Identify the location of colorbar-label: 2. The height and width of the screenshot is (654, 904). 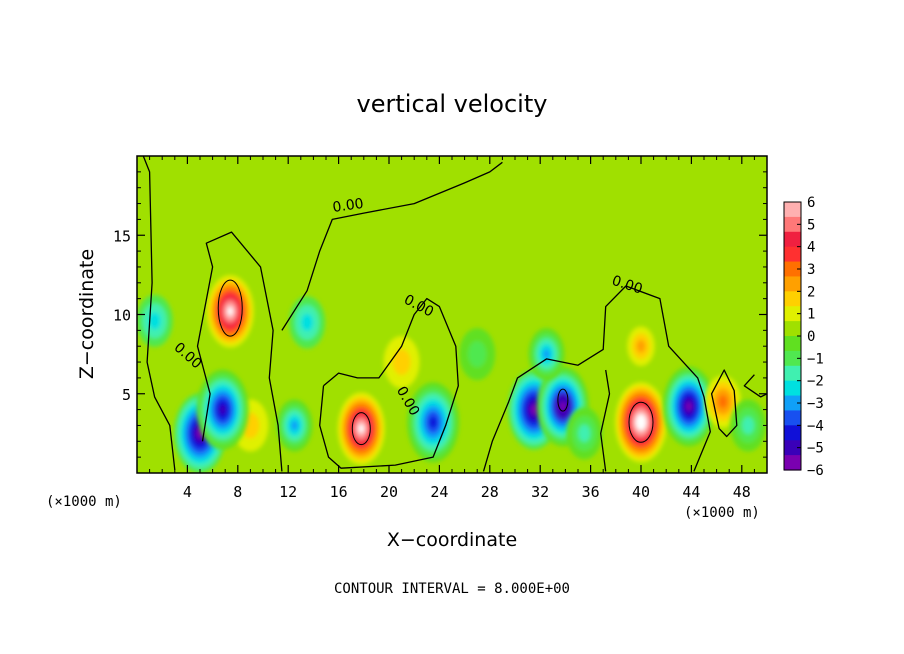
(811, 292).